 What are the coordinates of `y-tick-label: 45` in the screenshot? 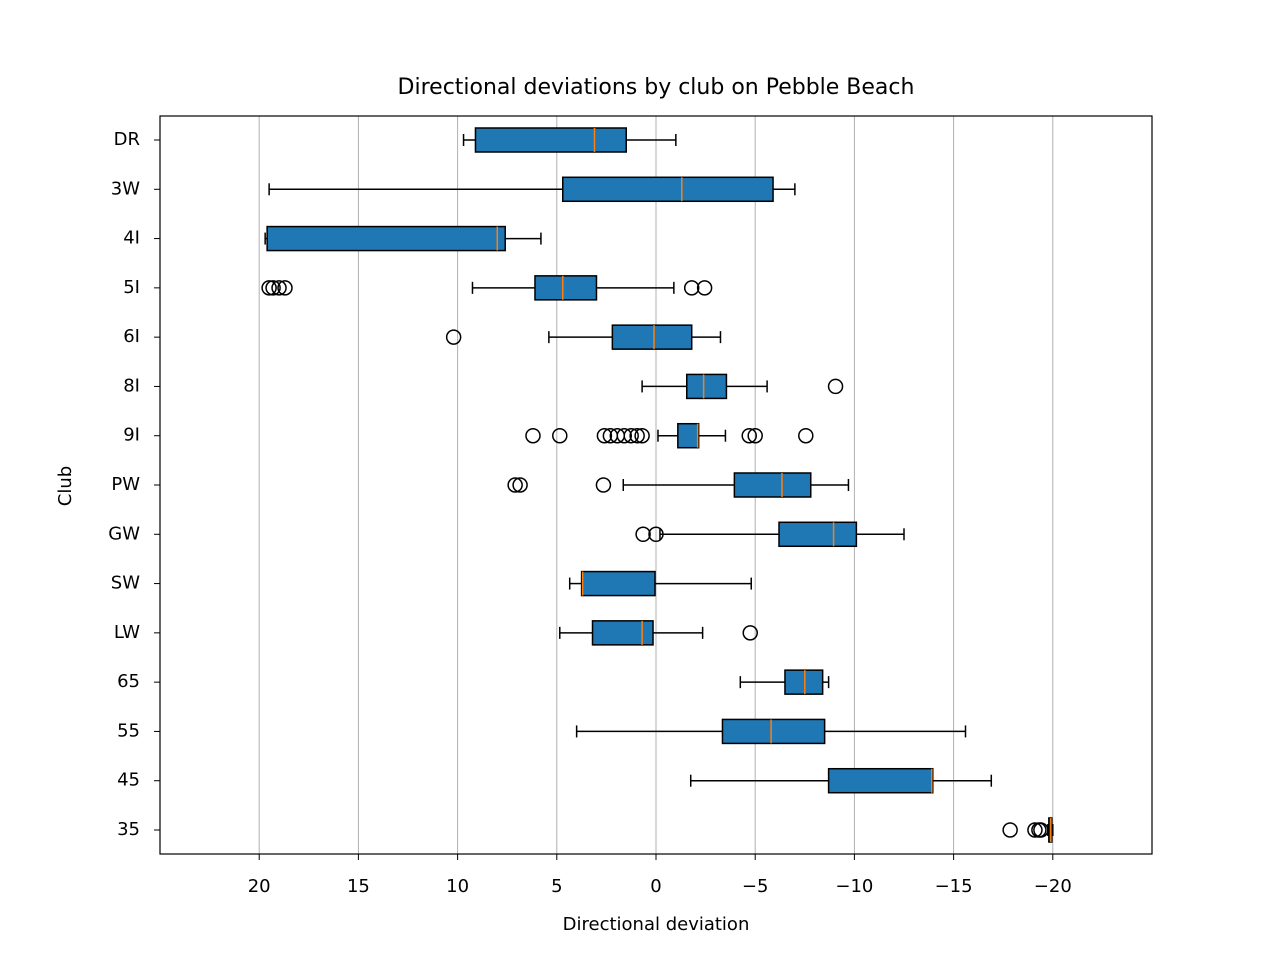 It's located at (128, 780).